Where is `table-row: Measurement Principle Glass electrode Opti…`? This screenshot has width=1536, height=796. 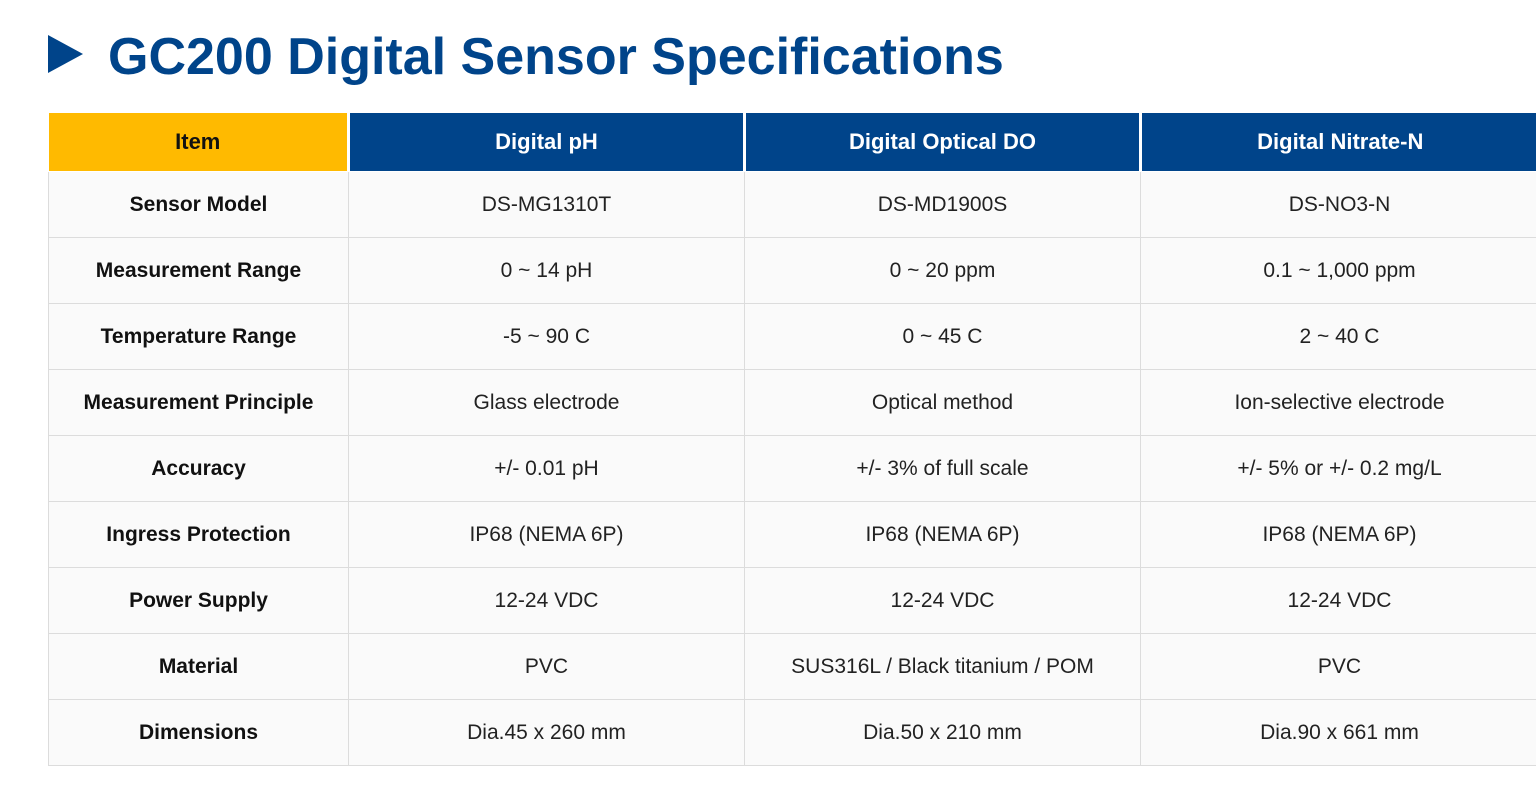
table-row: Measurement Principle Glass electrode Opti… is located at coordinates (792, 402).